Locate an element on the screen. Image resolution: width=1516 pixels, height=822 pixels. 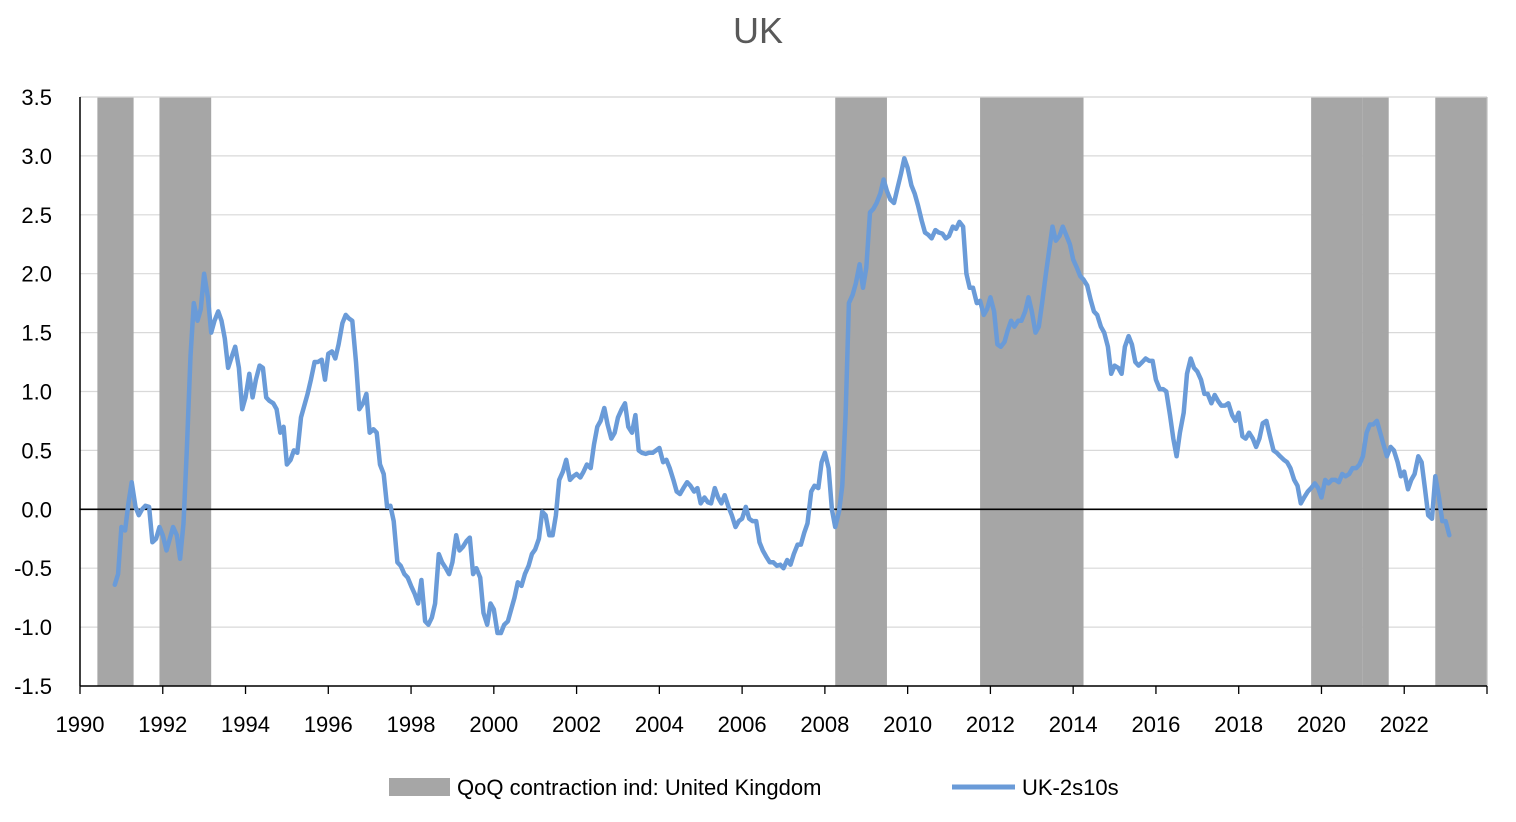
x-tick-label: 2012 is located at coordinates (990, 724).